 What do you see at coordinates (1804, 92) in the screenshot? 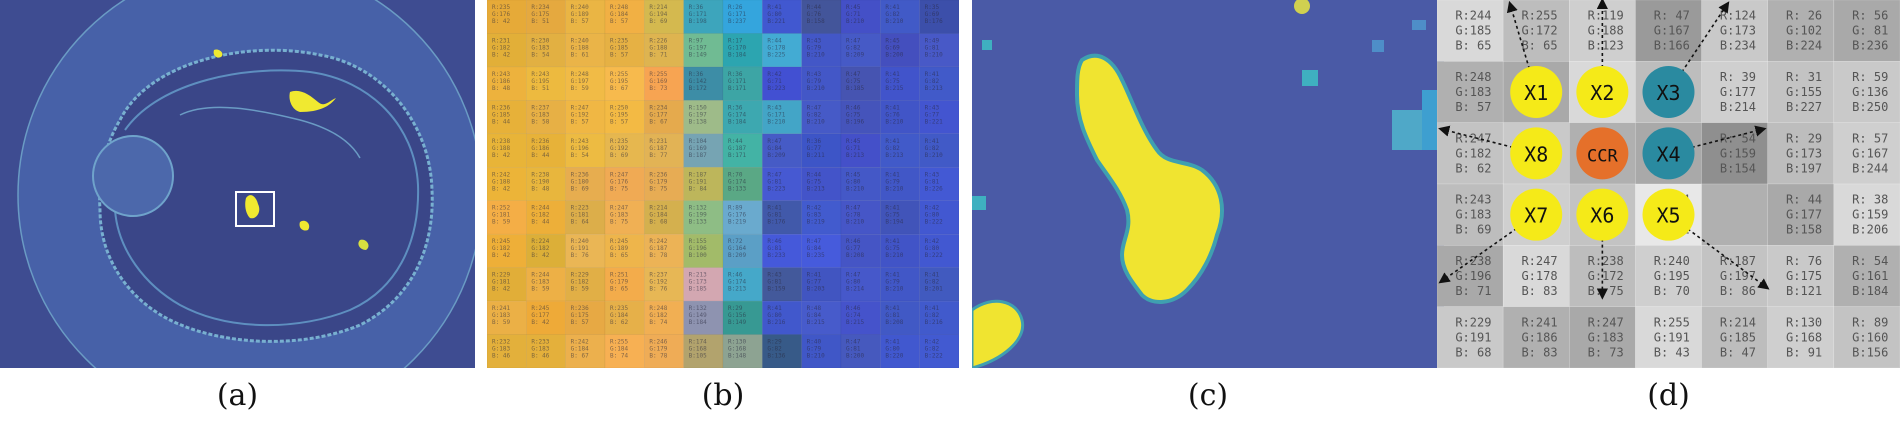
I see `grid-d-cell-text: G:155` at bounding box center [1804, 92].